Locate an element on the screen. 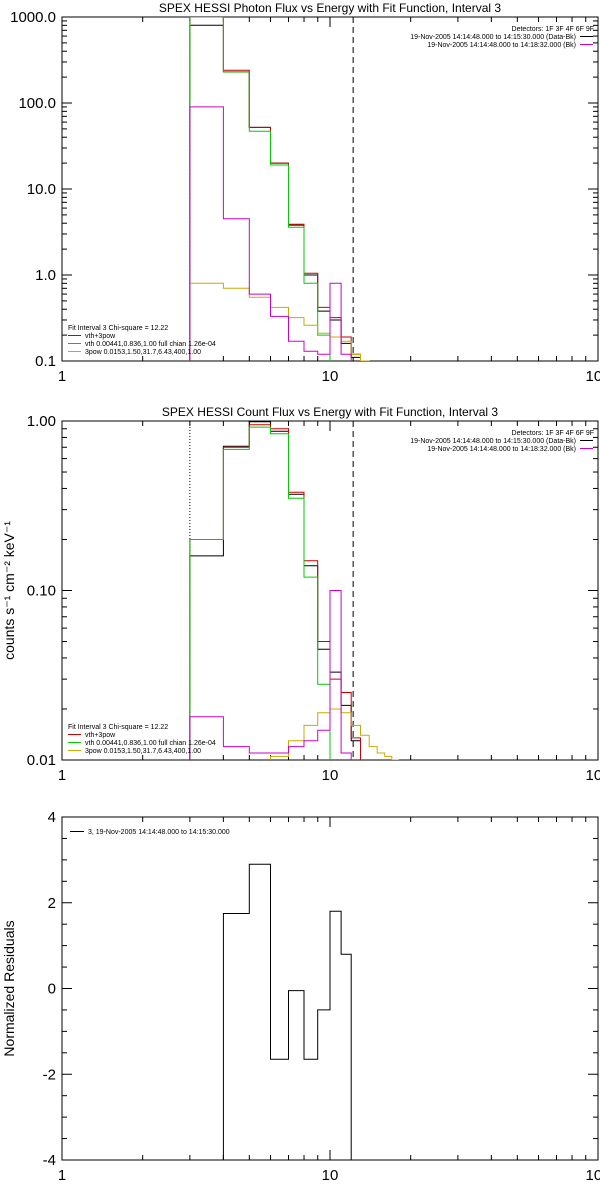  y-tick-label: 1000.0 is located at coordinates (33, 17).